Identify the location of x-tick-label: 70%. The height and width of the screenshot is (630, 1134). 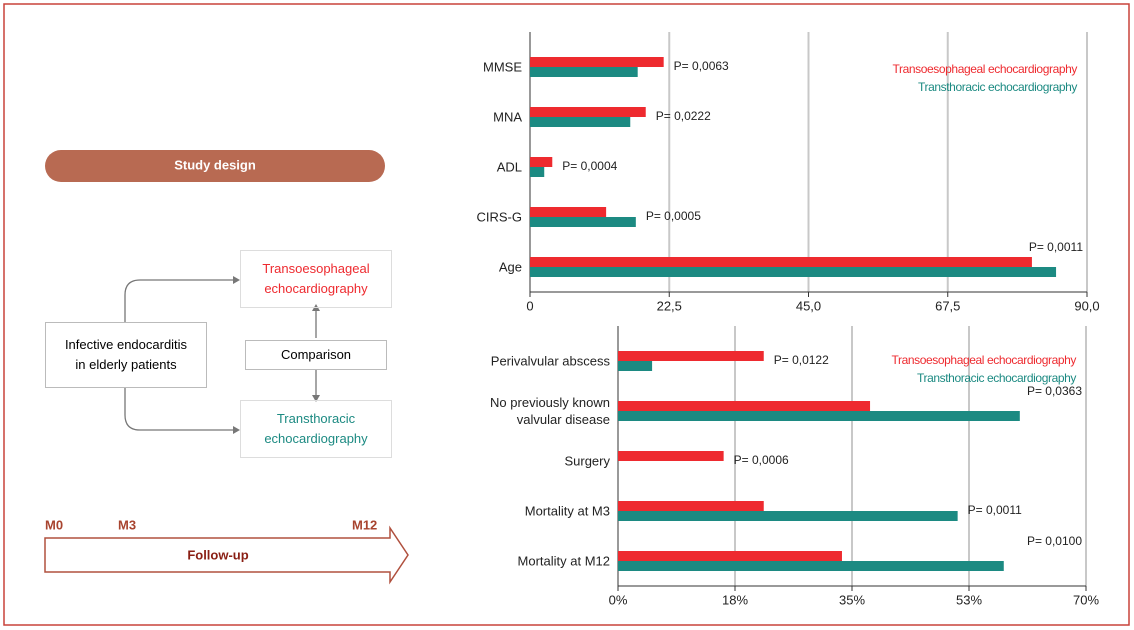
(1086, 599).